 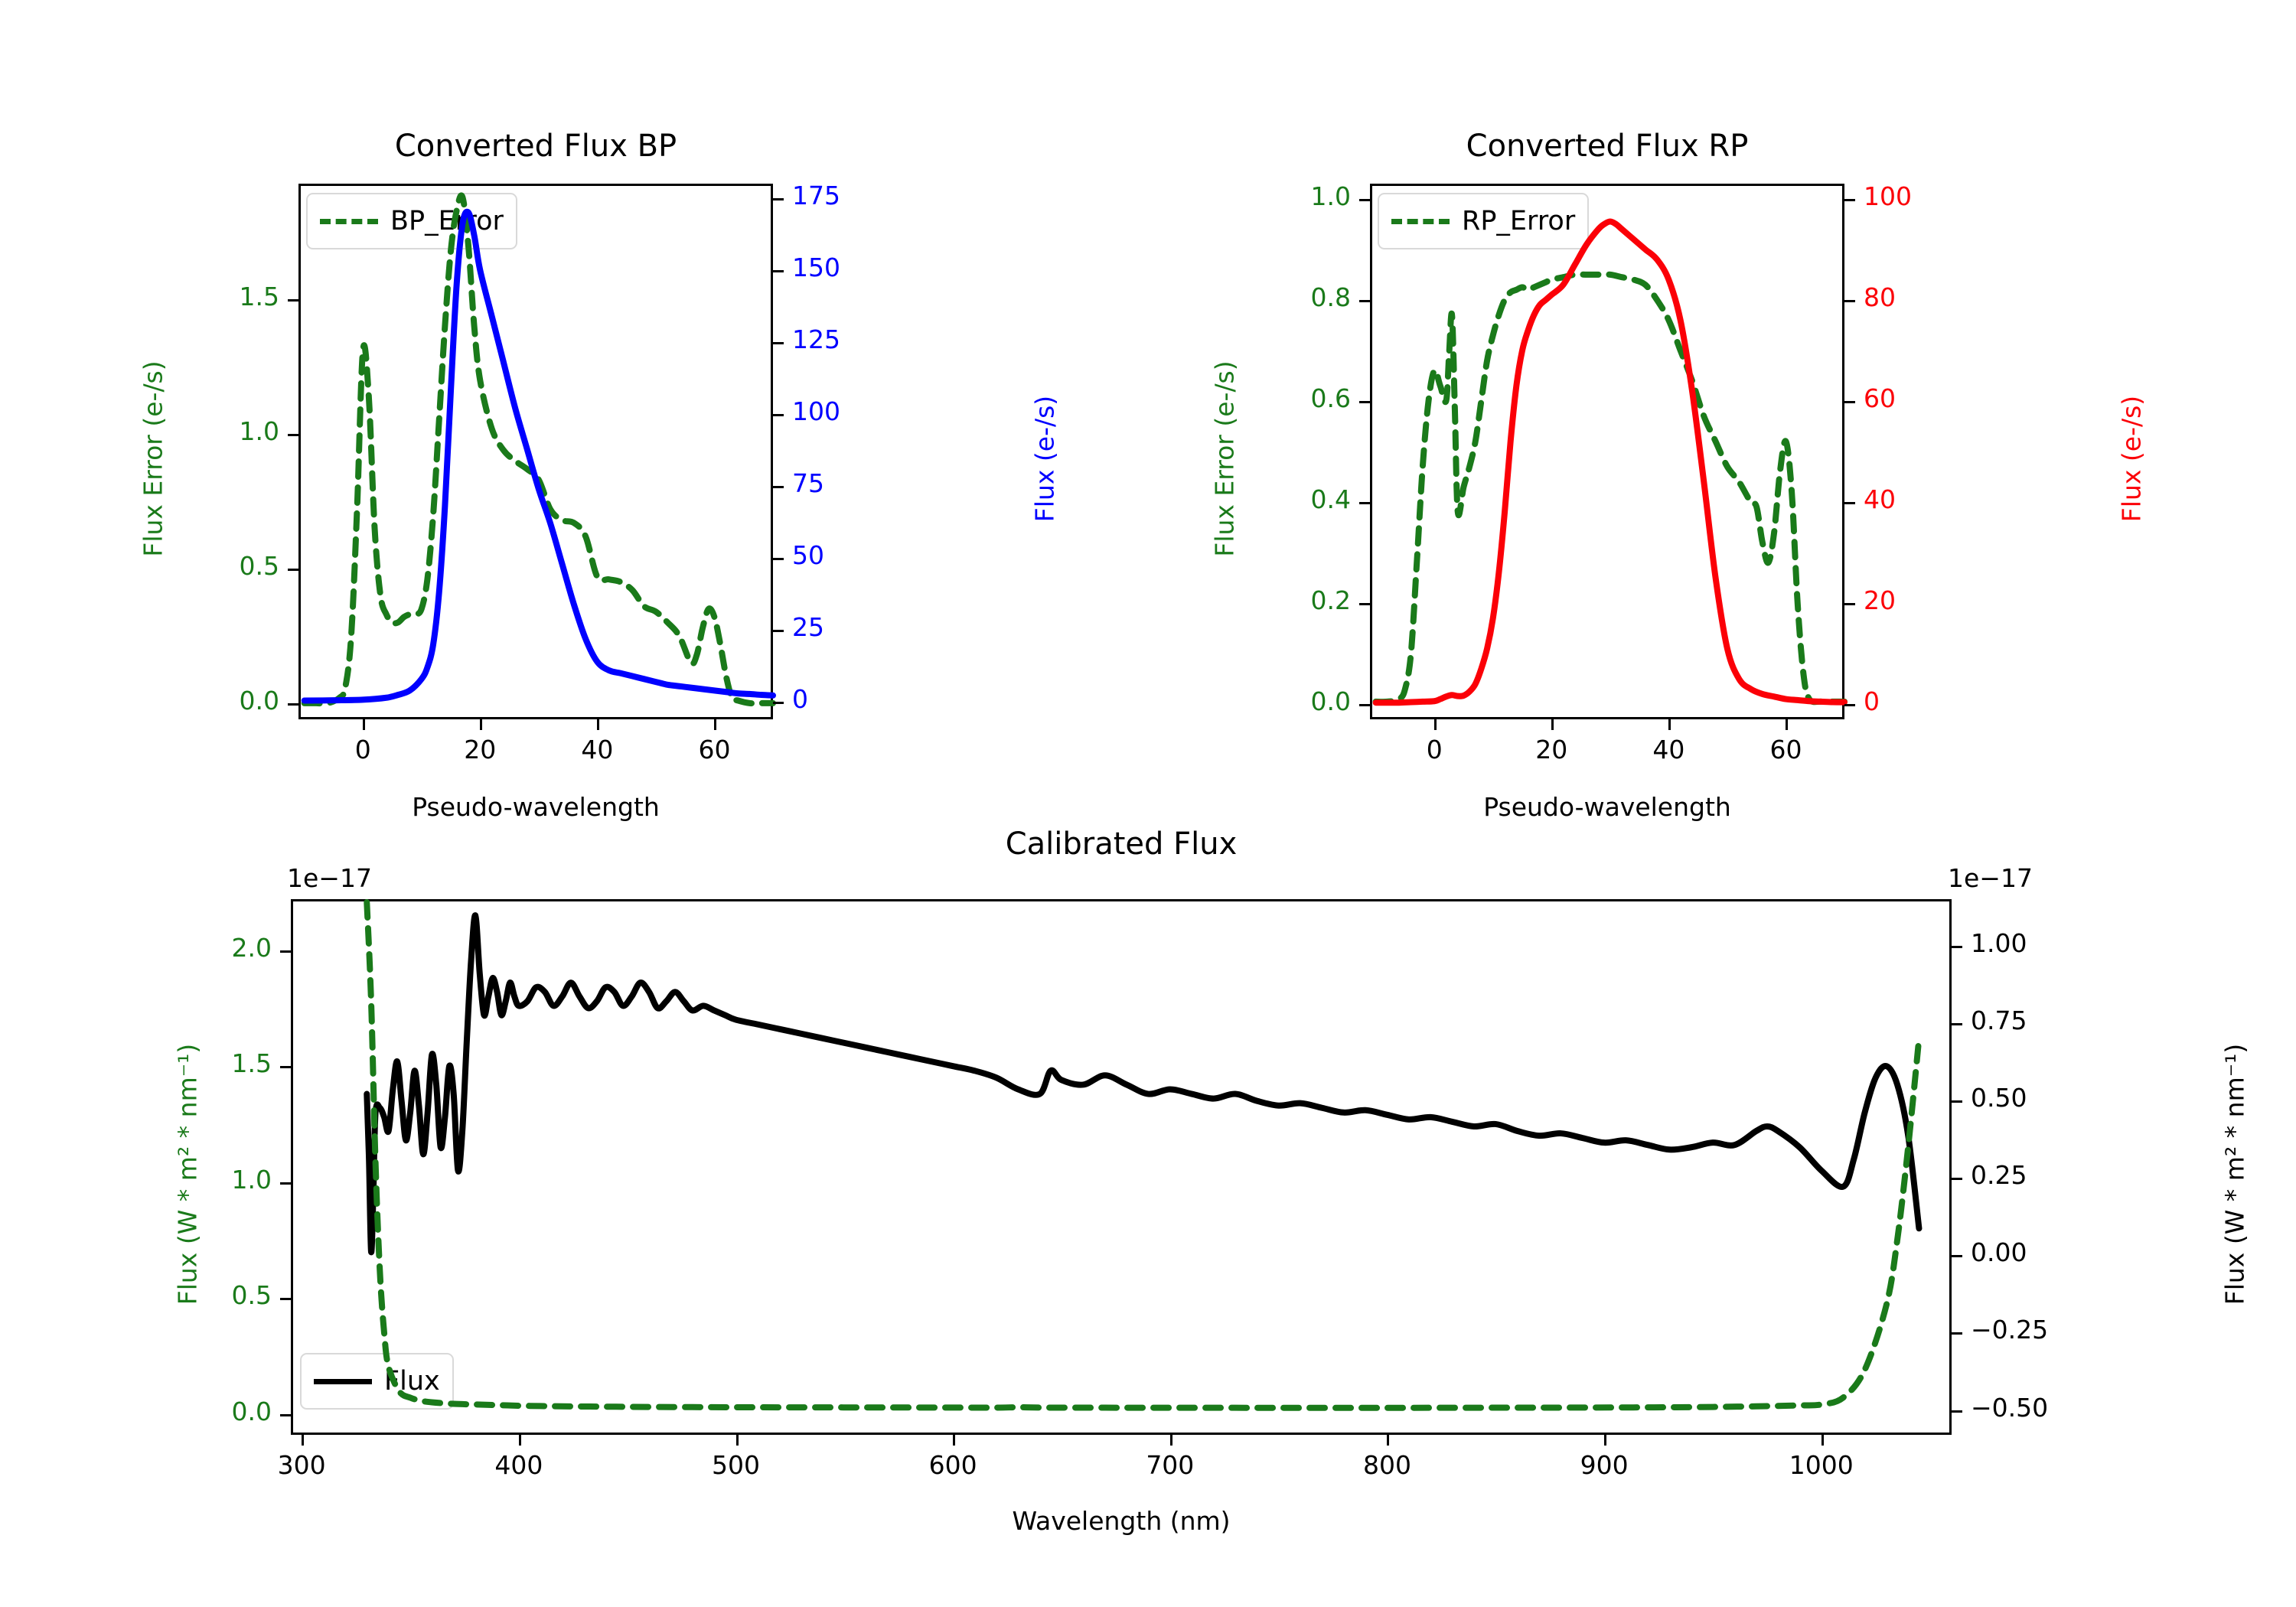 I want to click on series-bp, so click(x=538, y=456).